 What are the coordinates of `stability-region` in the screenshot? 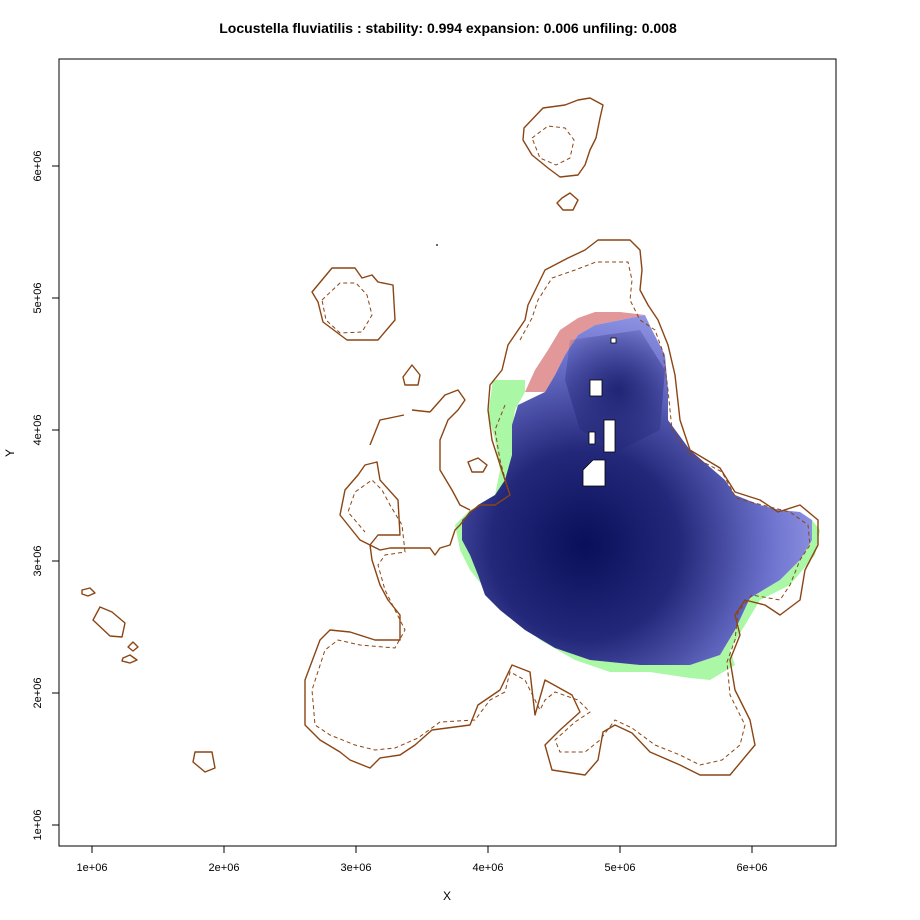 It's located at (637, 490).